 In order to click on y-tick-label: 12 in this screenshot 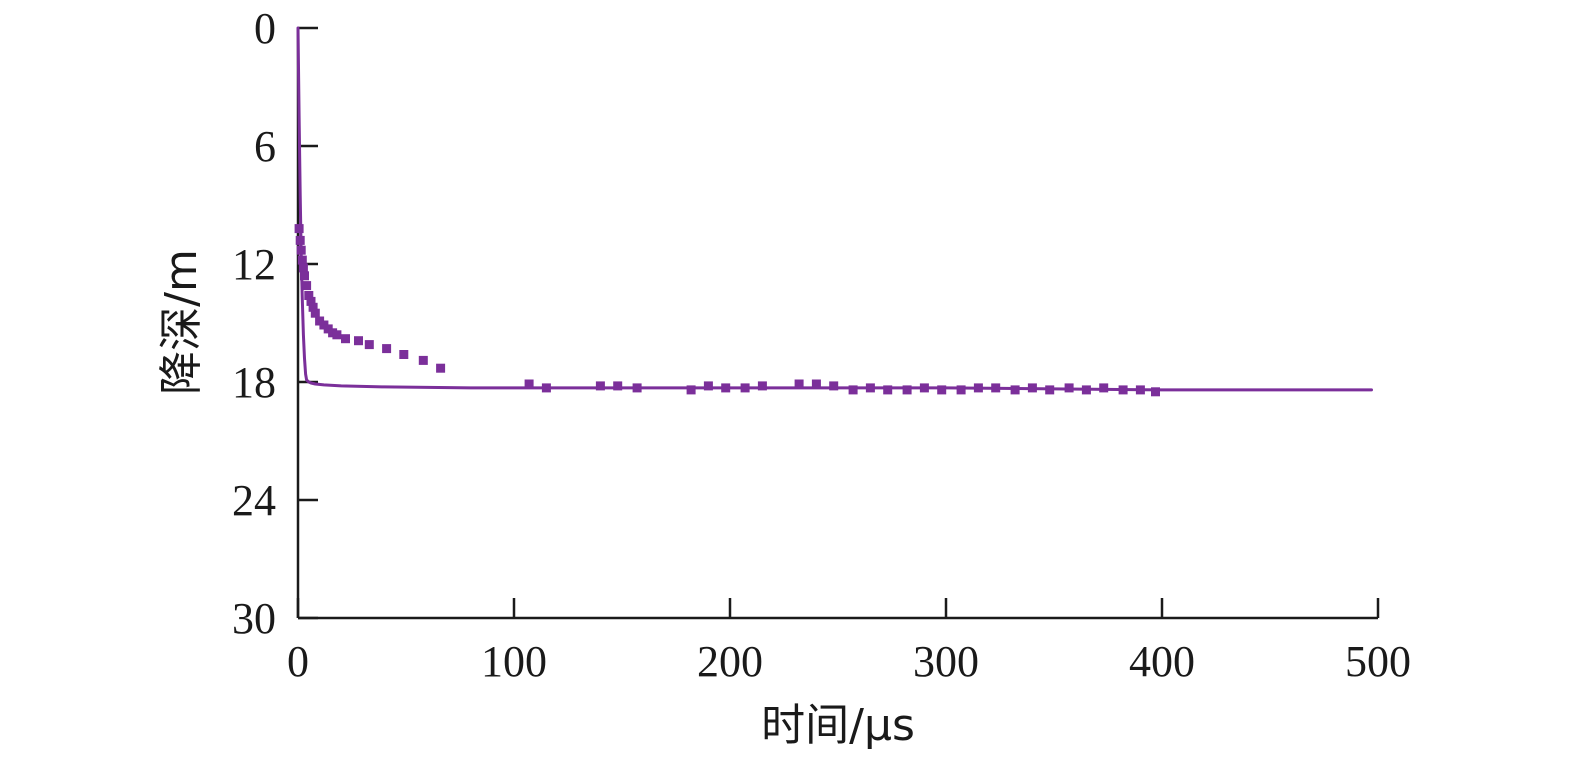, I will do `click(254, 264)`.